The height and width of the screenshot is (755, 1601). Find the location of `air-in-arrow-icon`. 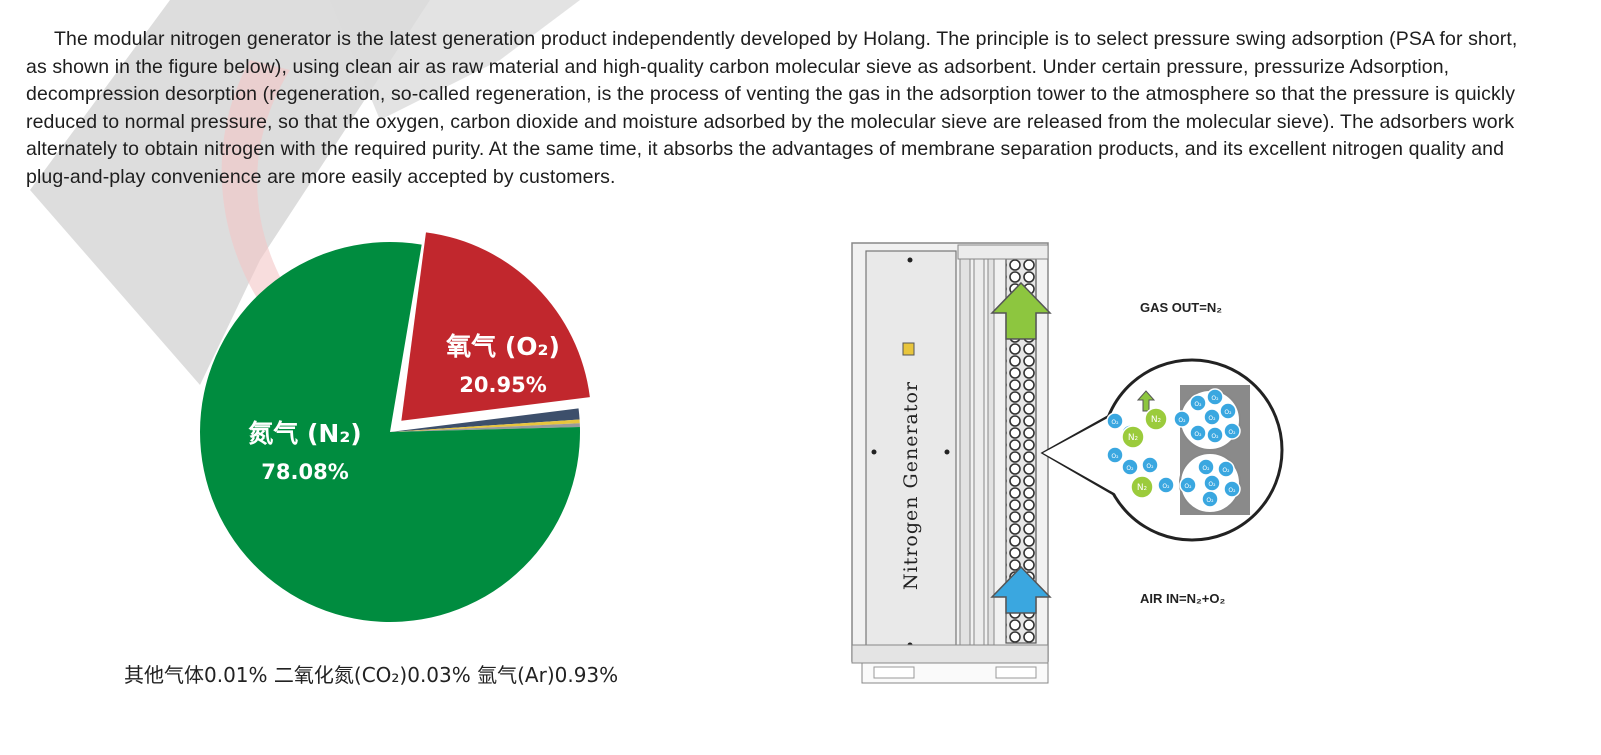

air-in-arrow-icon is located at coordinates (1021, 589).